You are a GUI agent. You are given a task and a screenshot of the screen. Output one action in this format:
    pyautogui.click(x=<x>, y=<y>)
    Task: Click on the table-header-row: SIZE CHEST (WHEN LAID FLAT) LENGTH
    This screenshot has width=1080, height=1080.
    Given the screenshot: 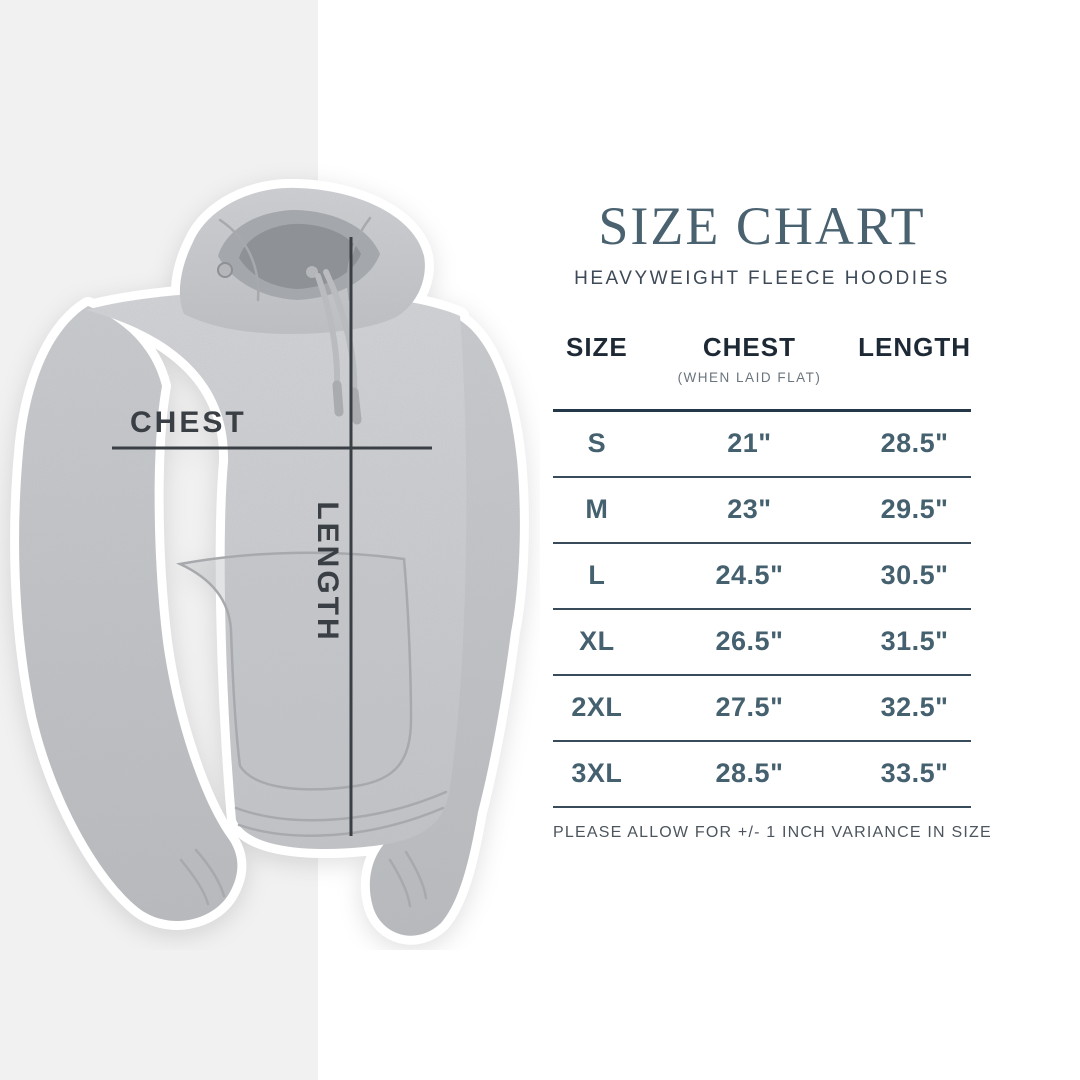 What is the action you would take?
    pyautogui.click(x=762, y=373)
    